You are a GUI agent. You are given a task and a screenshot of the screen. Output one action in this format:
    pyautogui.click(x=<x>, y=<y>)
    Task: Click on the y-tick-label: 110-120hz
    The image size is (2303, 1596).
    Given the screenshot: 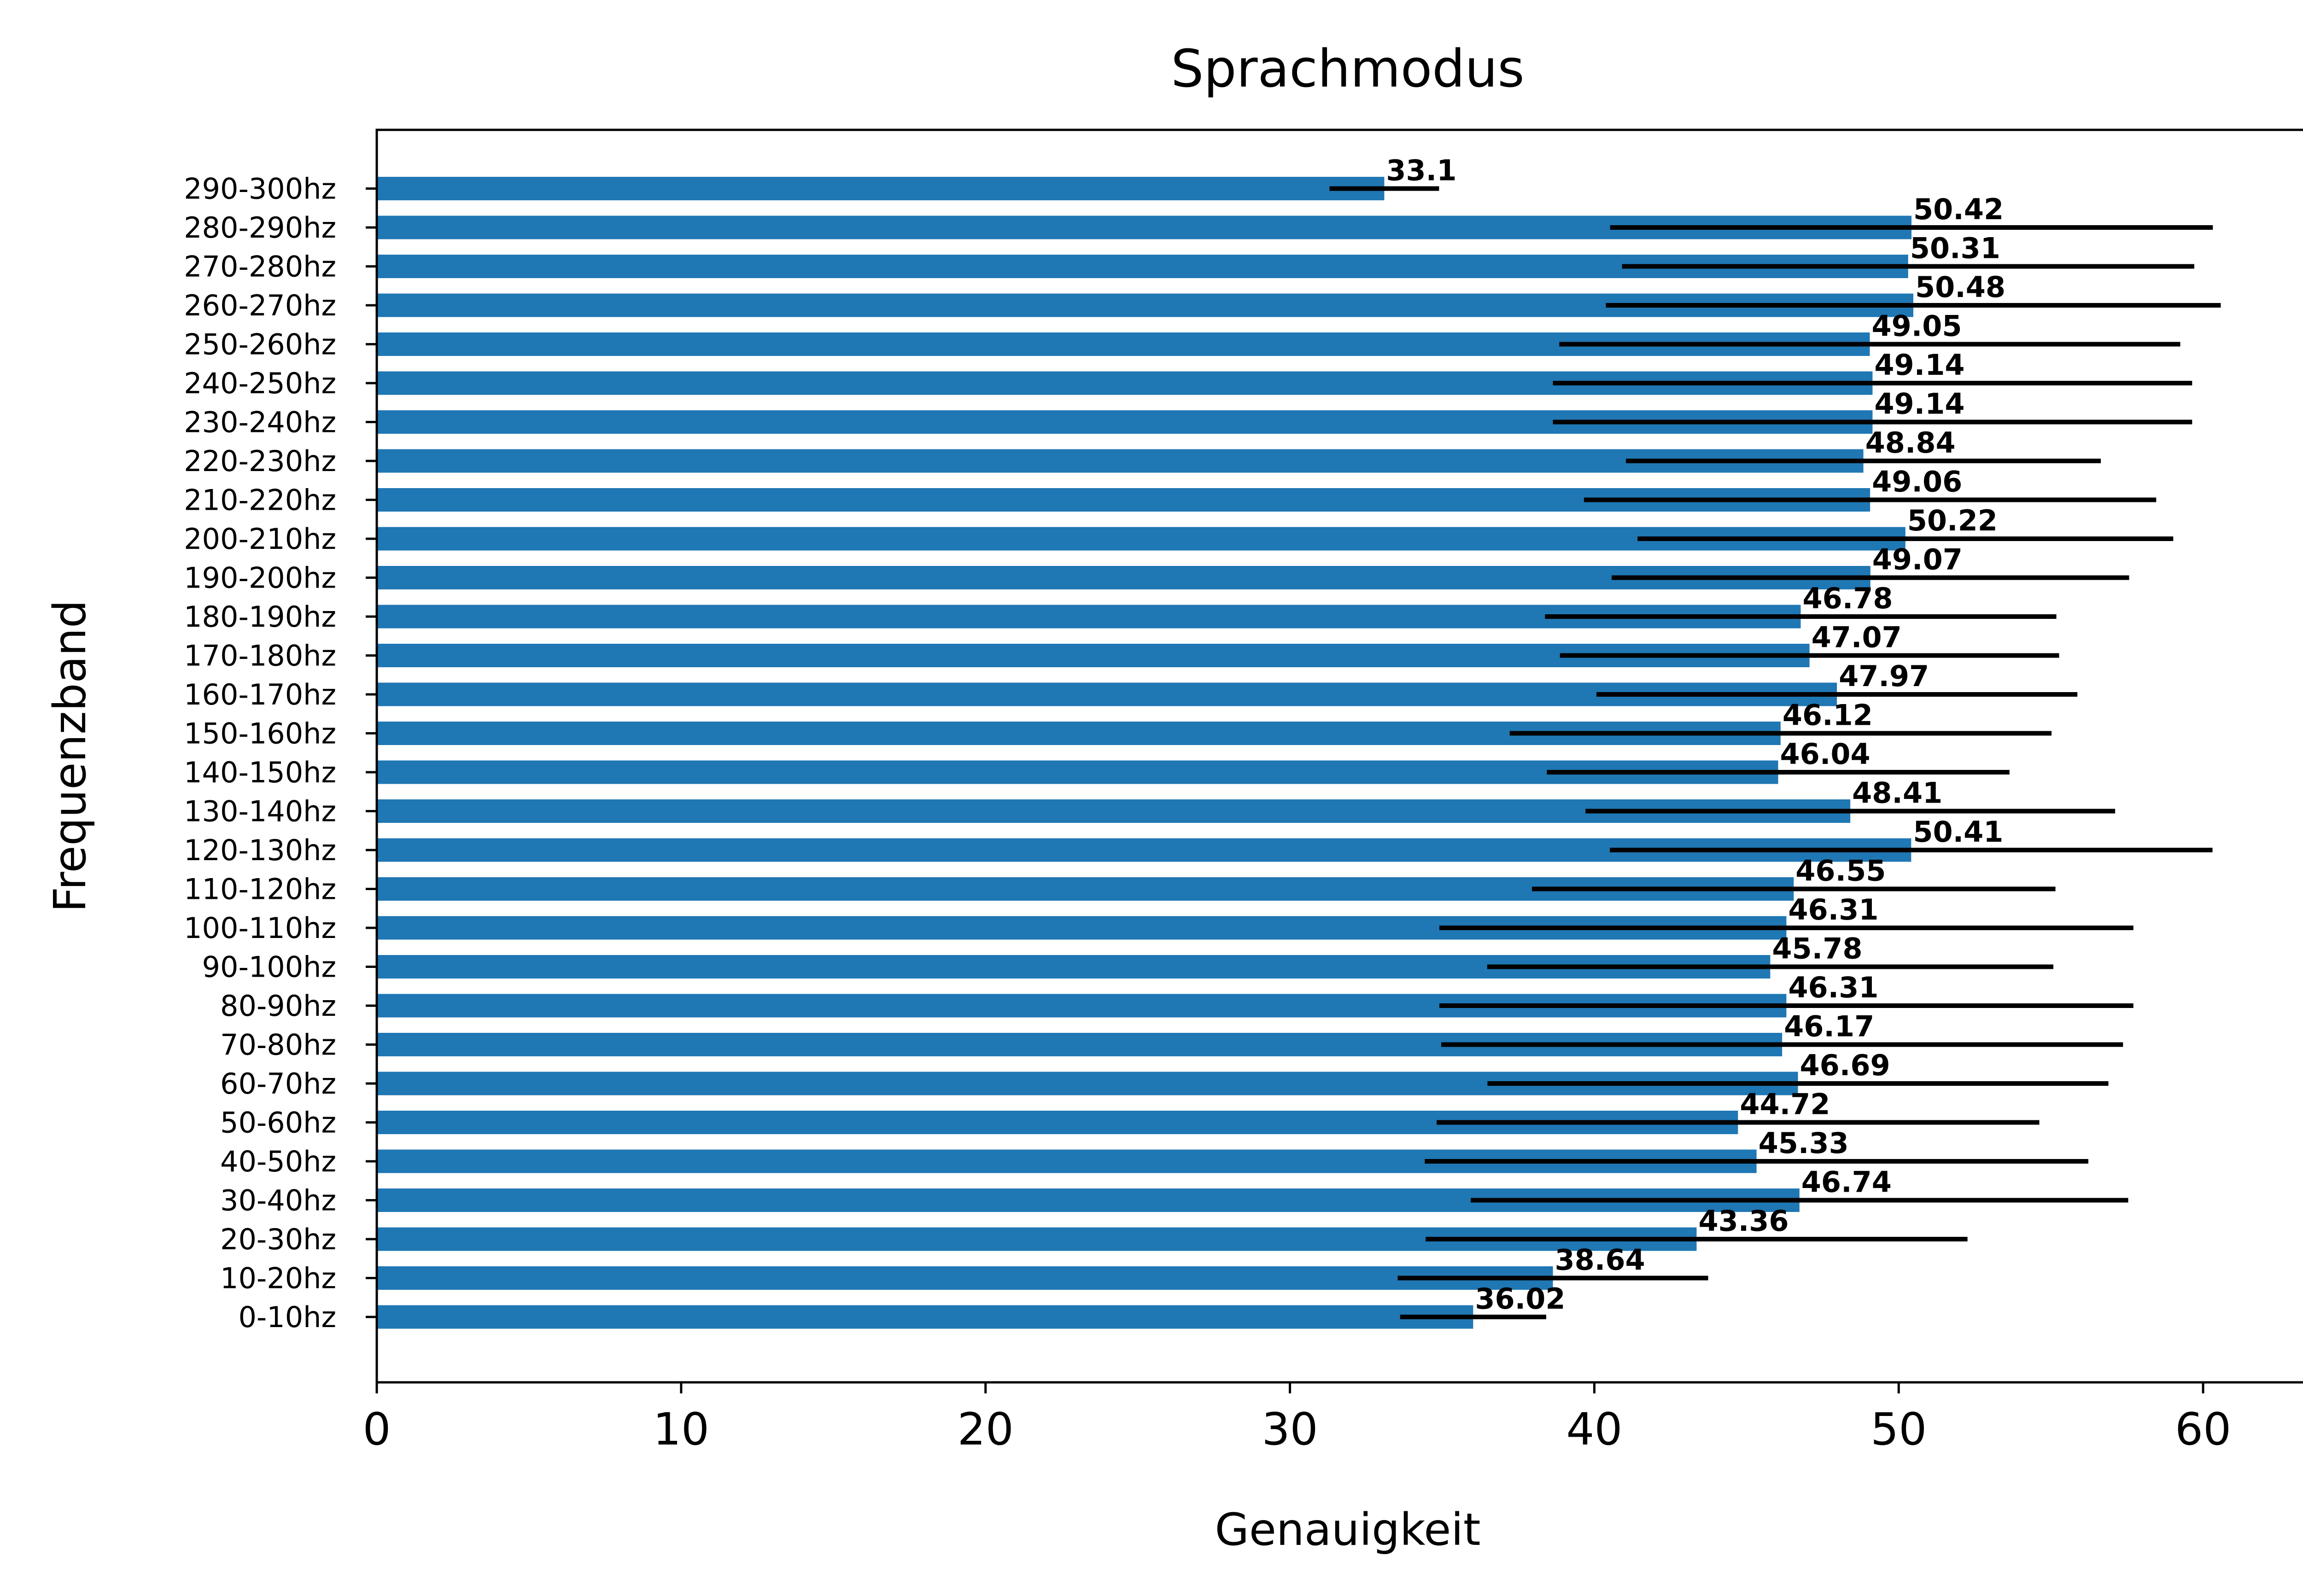 What is the action you would take?
    pyautogui.click(x=260, y=890)
    